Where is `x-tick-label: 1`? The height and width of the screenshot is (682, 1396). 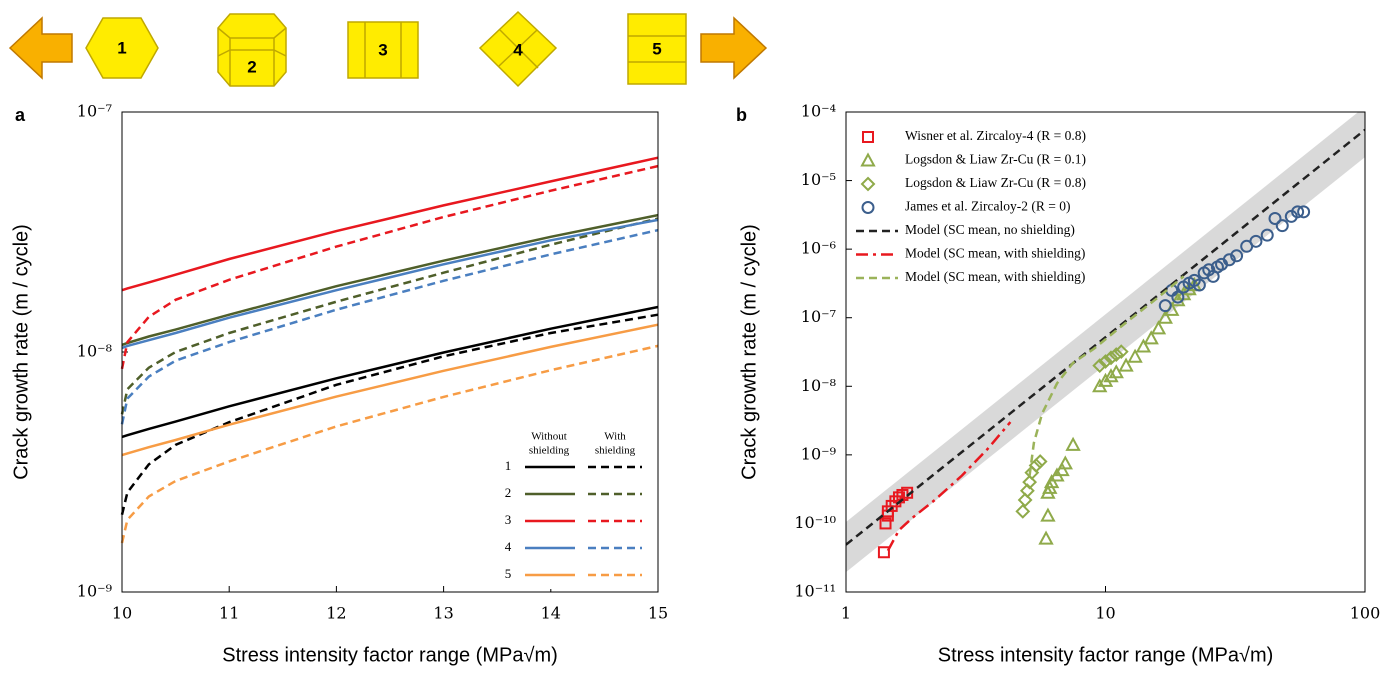 x-tick-label: 1 is located at coordinates (846, 613).